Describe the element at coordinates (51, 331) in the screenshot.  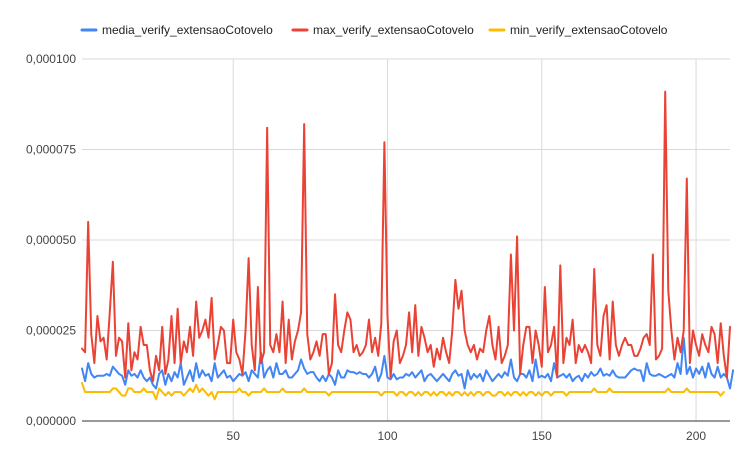
I see `y-tick-label: 0,000025` at that location.